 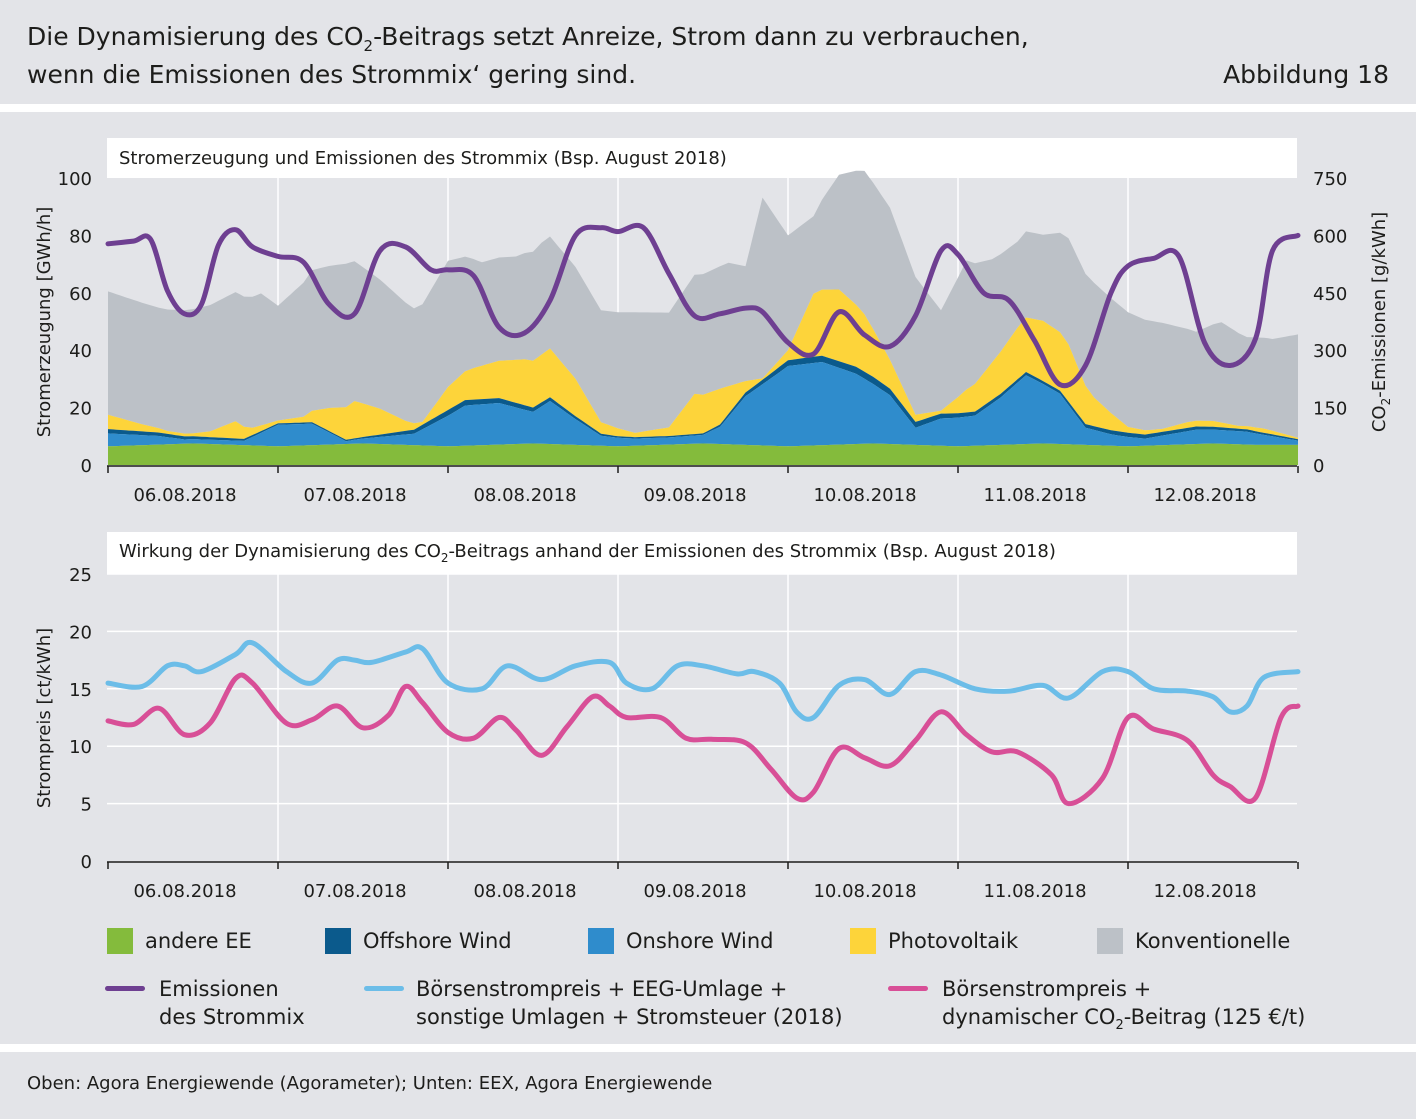 What do you see at coordinates (80, 690) in the screenshot?
I see `y-tick-label: 15` at bounding box center [80, 690].